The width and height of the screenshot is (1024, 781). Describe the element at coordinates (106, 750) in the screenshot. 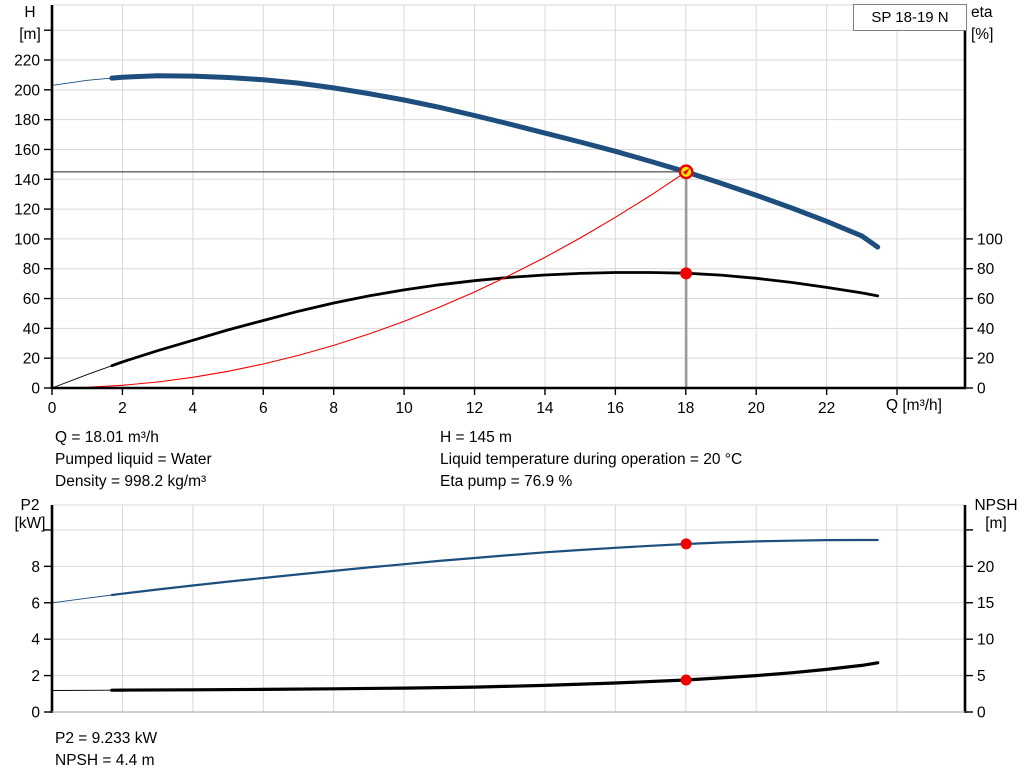

I see `power-npsh-annotations: P2 = 9.233 kW NPSH = 4.4 m` at that location.